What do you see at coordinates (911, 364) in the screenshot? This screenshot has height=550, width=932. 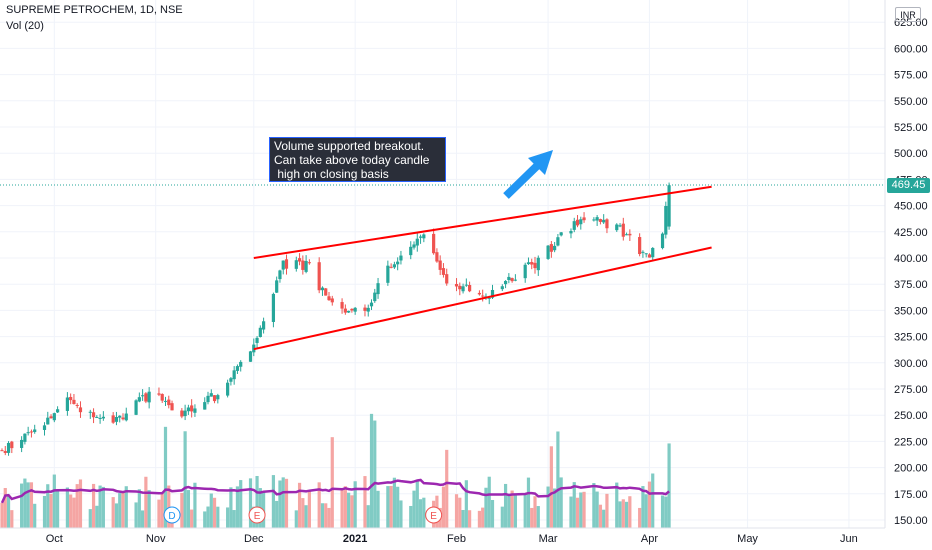 I see `price-tick-label: 300.00` at bounding box center [911, 364].